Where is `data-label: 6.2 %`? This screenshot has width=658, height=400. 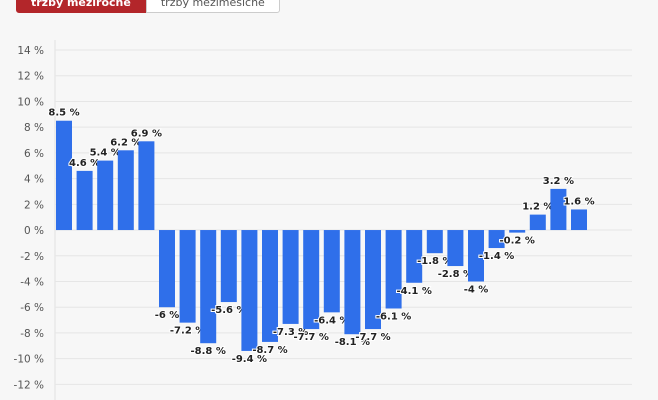
data-label: 6.2 % is located at coordinates (125, 142).